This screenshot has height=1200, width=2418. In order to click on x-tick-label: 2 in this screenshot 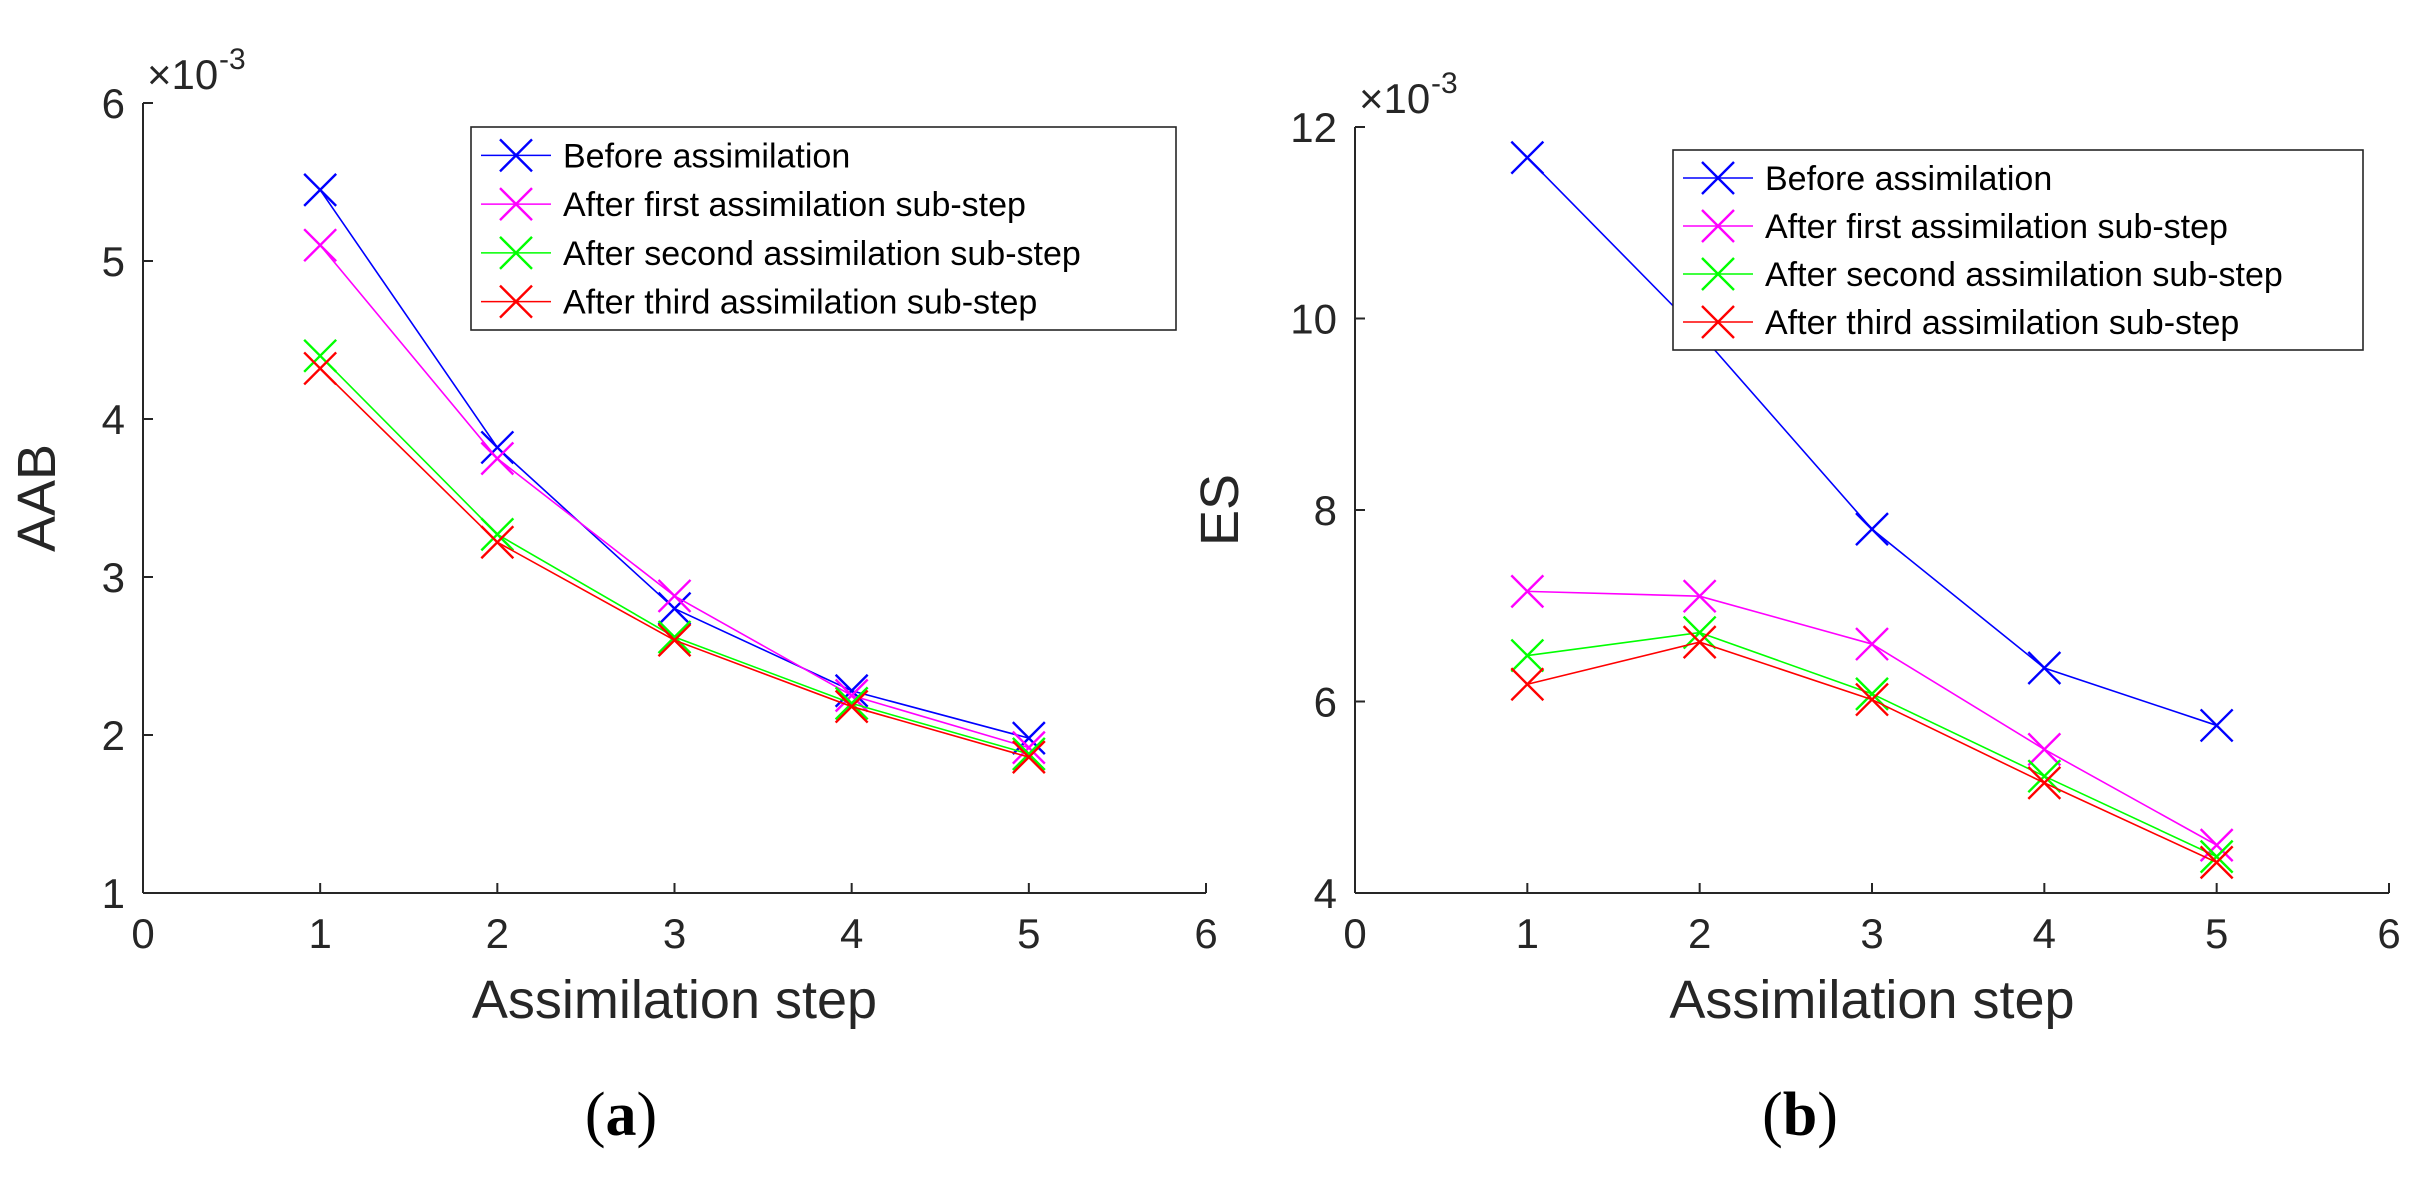, I will do `click(1699, 933)`.